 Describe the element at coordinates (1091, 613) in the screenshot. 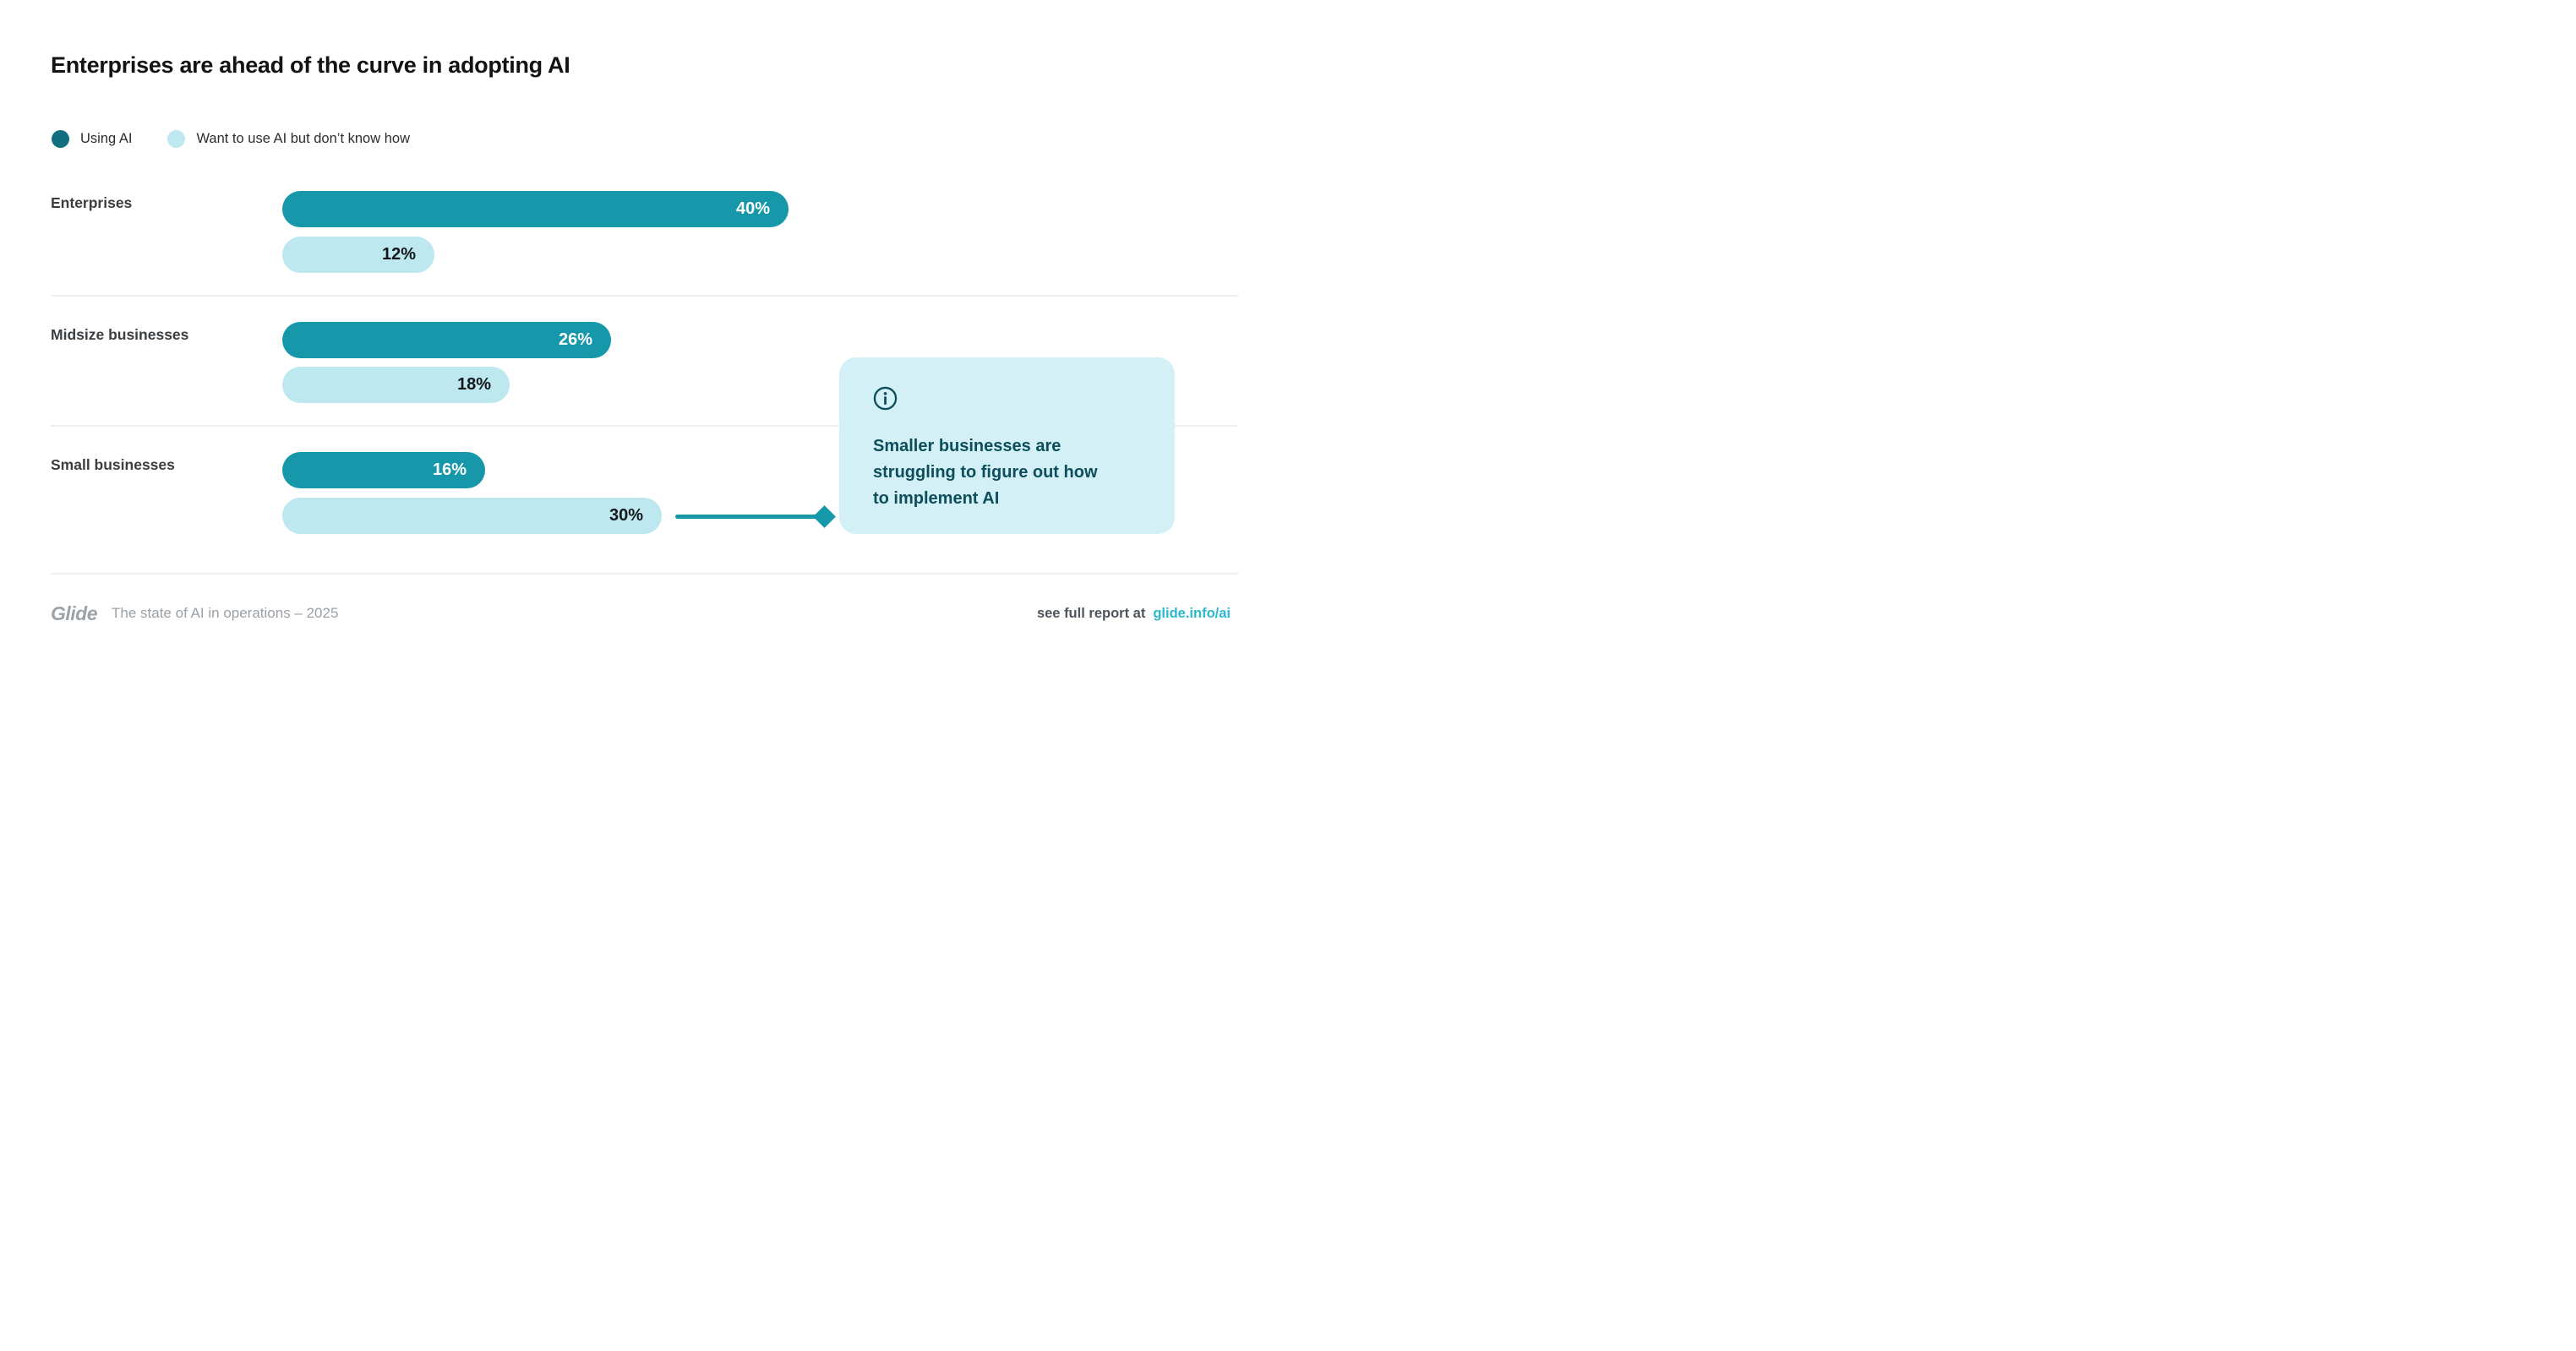

I see `report-text: see full report at` at that location.